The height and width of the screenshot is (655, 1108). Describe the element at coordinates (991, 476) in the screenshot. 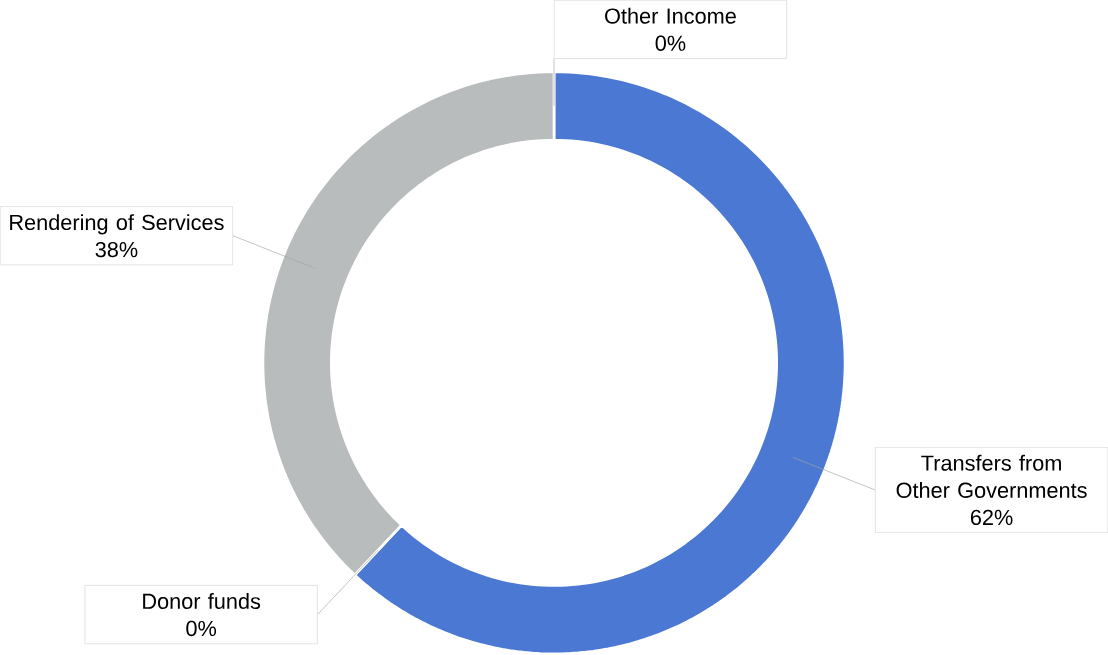

I see `slice-label: Transfers from Other Governments` at that location.